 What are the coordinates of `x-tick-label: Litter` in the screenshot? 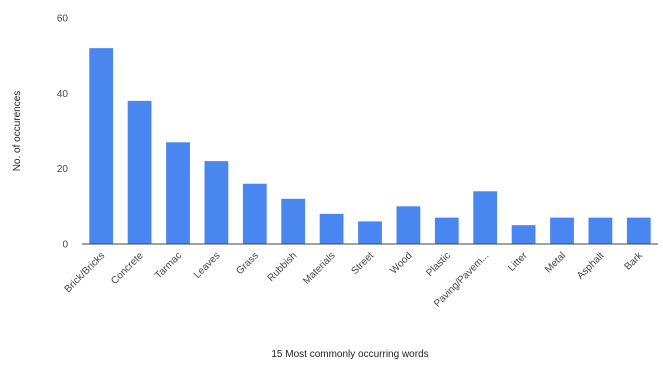 It's located at (518, 262).